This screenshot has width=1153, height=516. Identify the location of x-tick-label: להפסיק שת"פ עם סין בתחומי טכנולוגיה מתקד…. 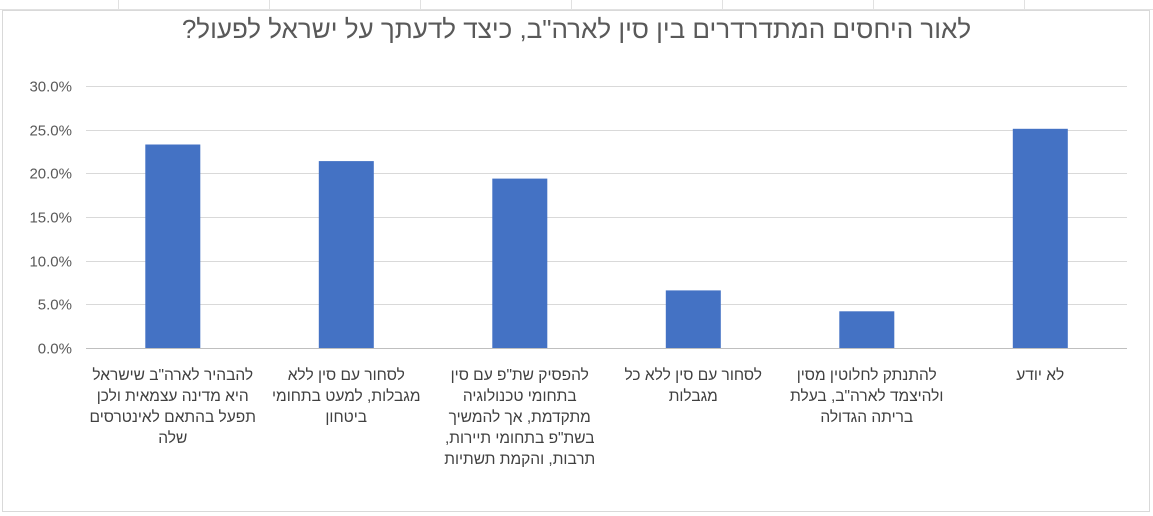
(520, 417).